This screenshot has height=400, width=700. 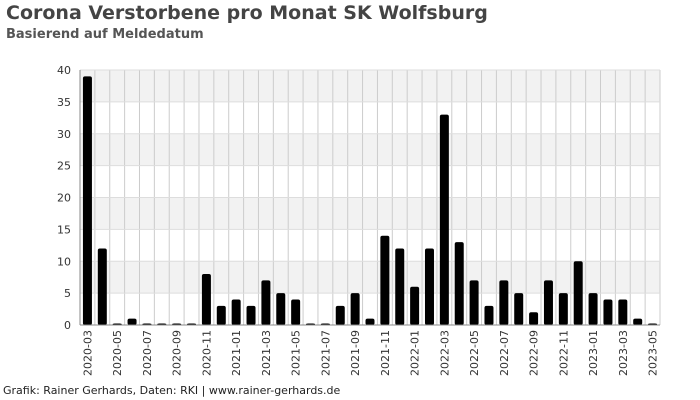 I want to click on y-tick-label: 25, so click(x=64, y=166).